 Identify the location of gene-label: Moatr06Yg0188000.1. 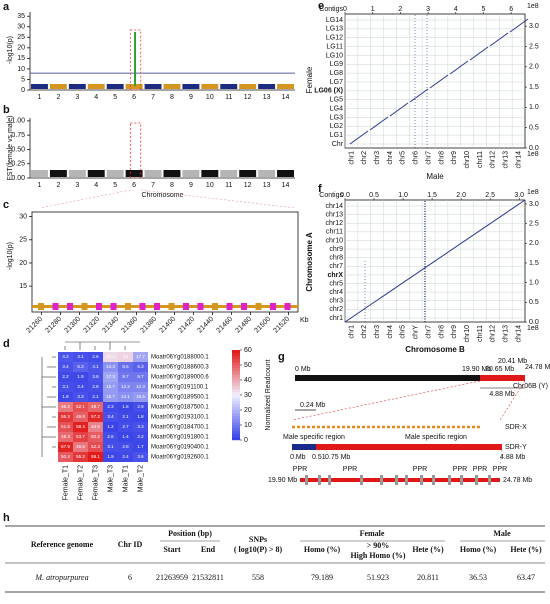
(180, 358).